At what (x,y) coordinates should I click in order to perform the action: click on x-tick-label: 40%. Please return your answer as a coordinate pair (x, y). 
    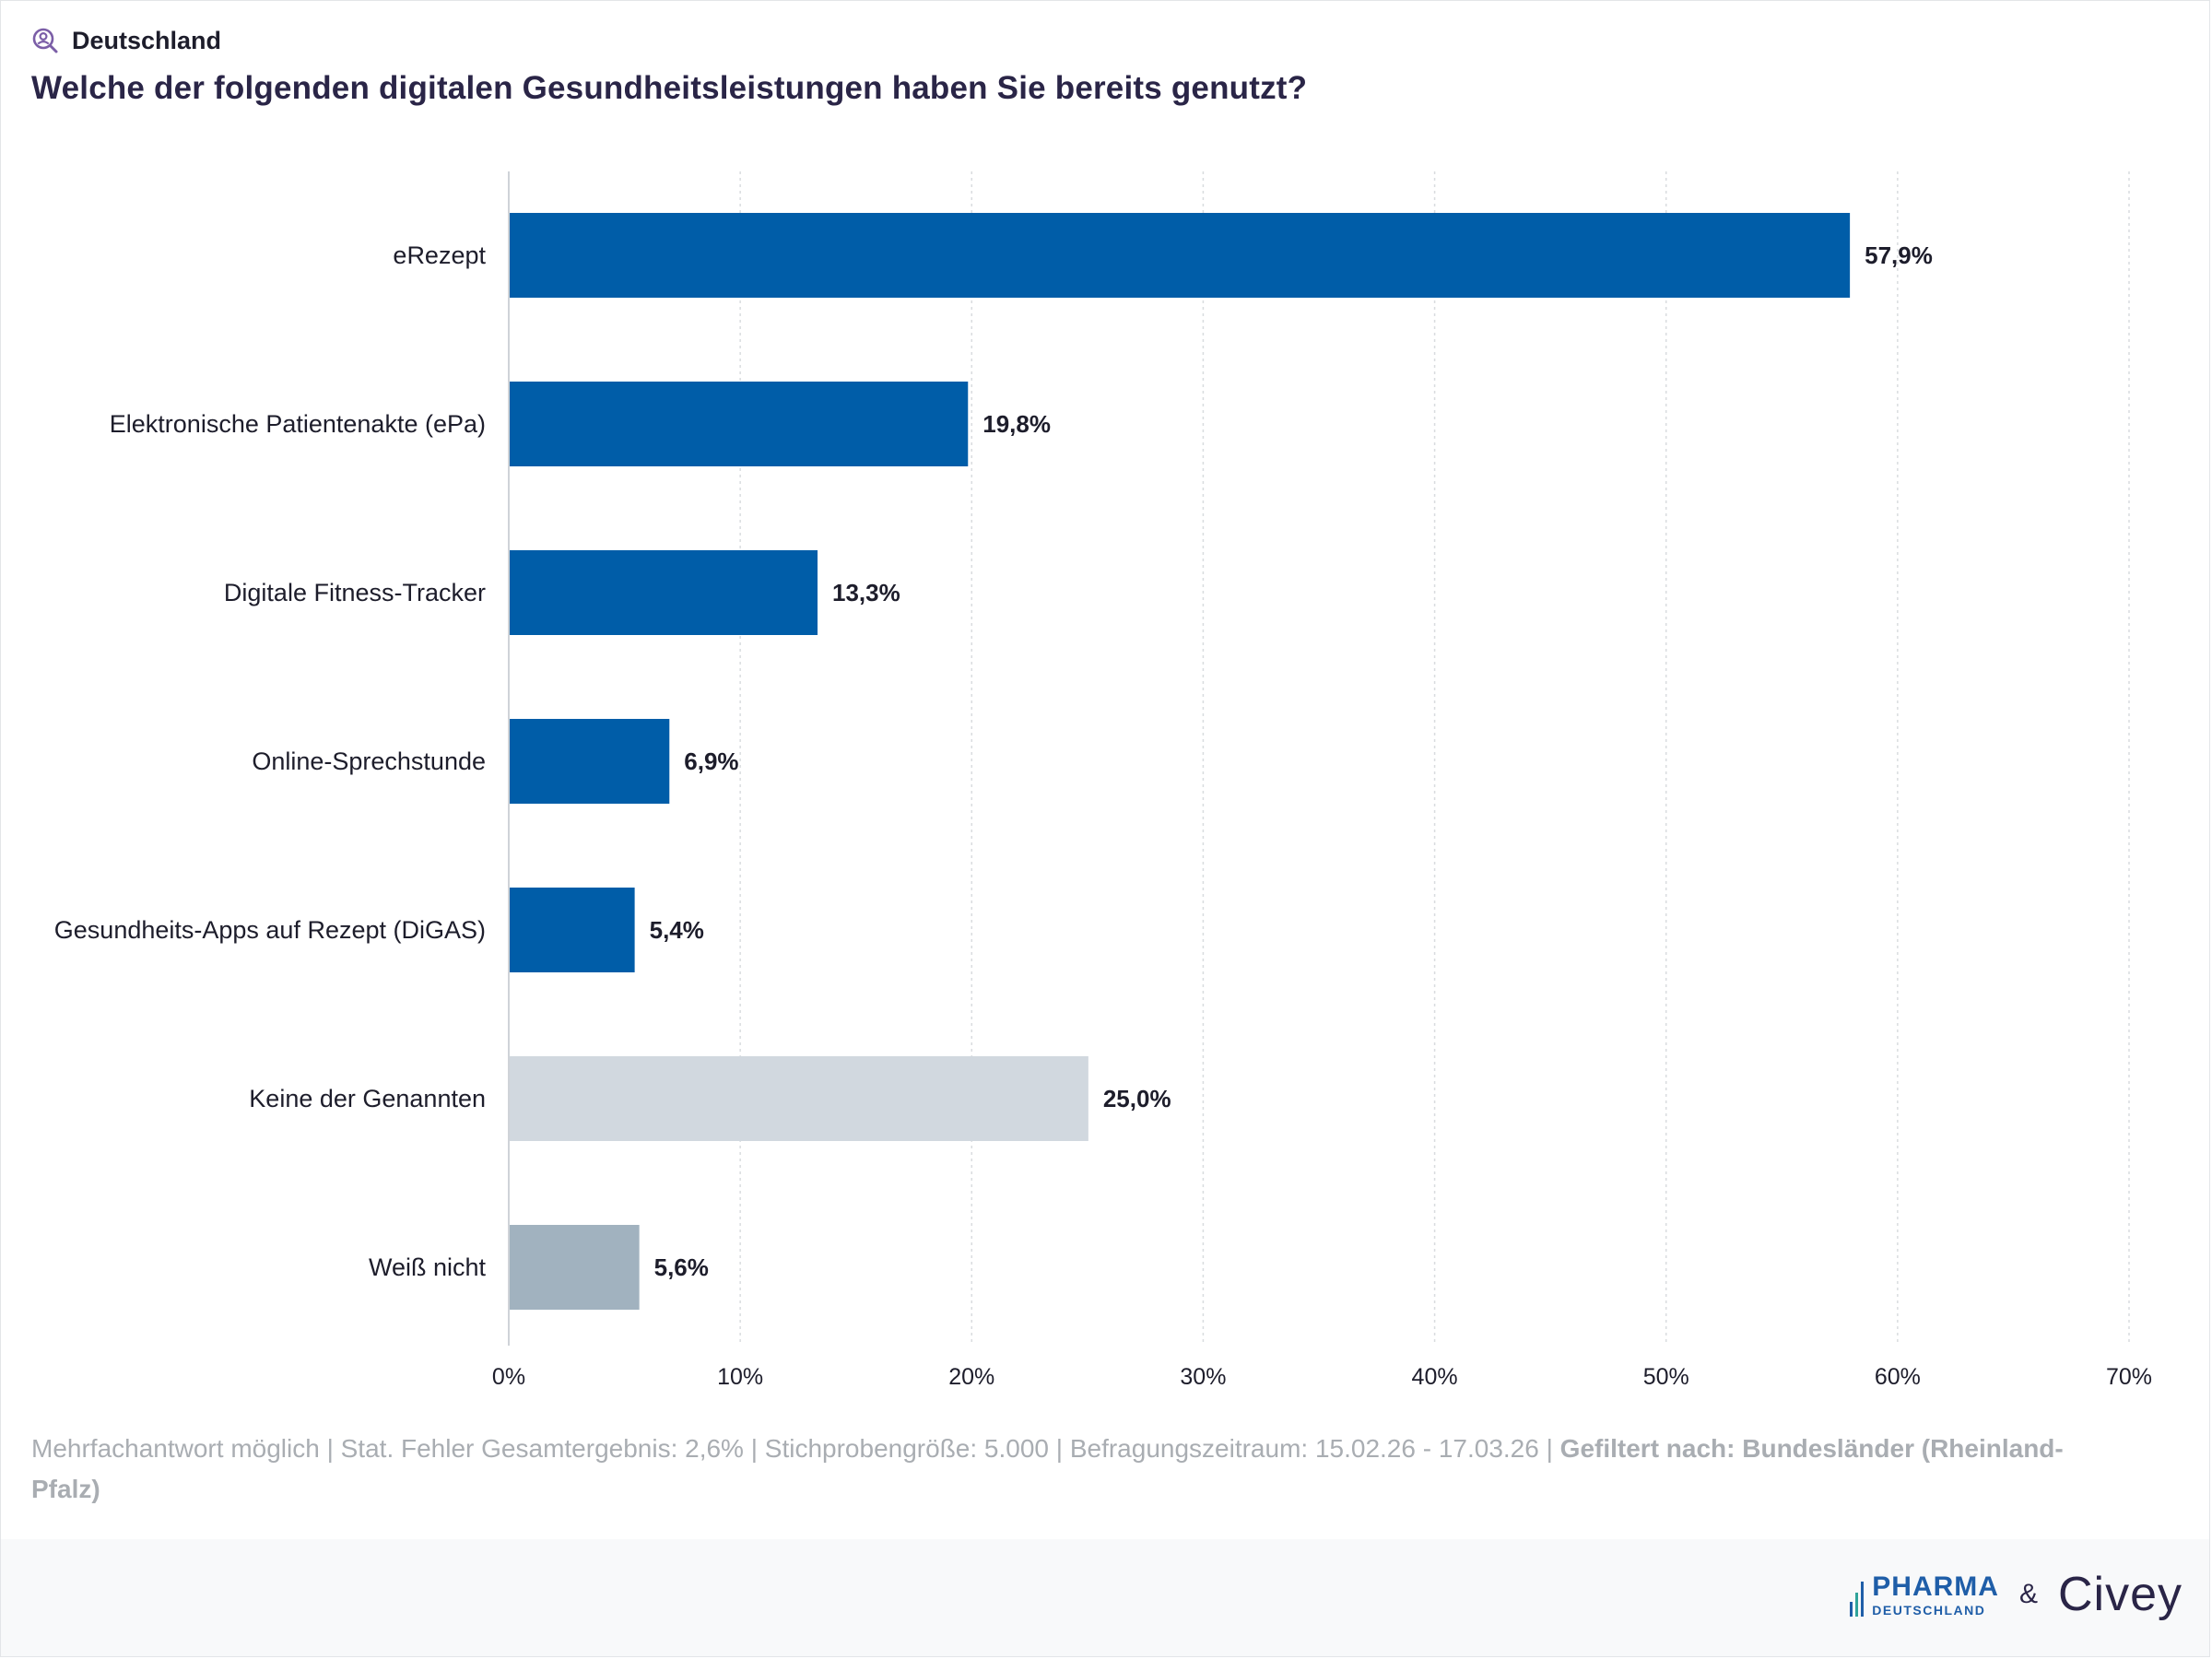
    Looking at the image, I should click on (1435, 1377).